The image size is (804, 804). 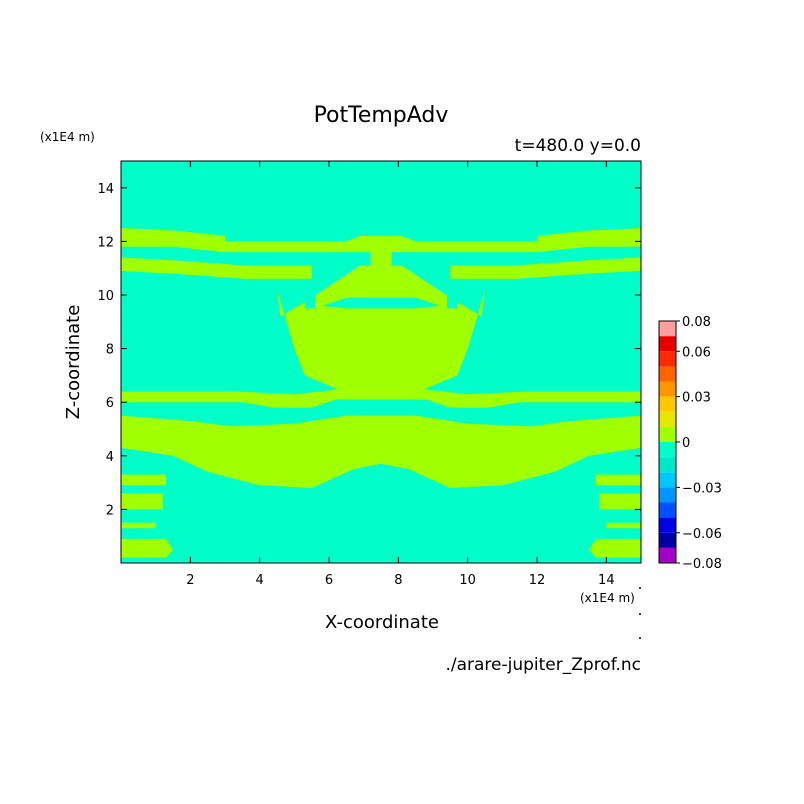 I want to click on x-tick-label: 10, so click(x=467, y=580).